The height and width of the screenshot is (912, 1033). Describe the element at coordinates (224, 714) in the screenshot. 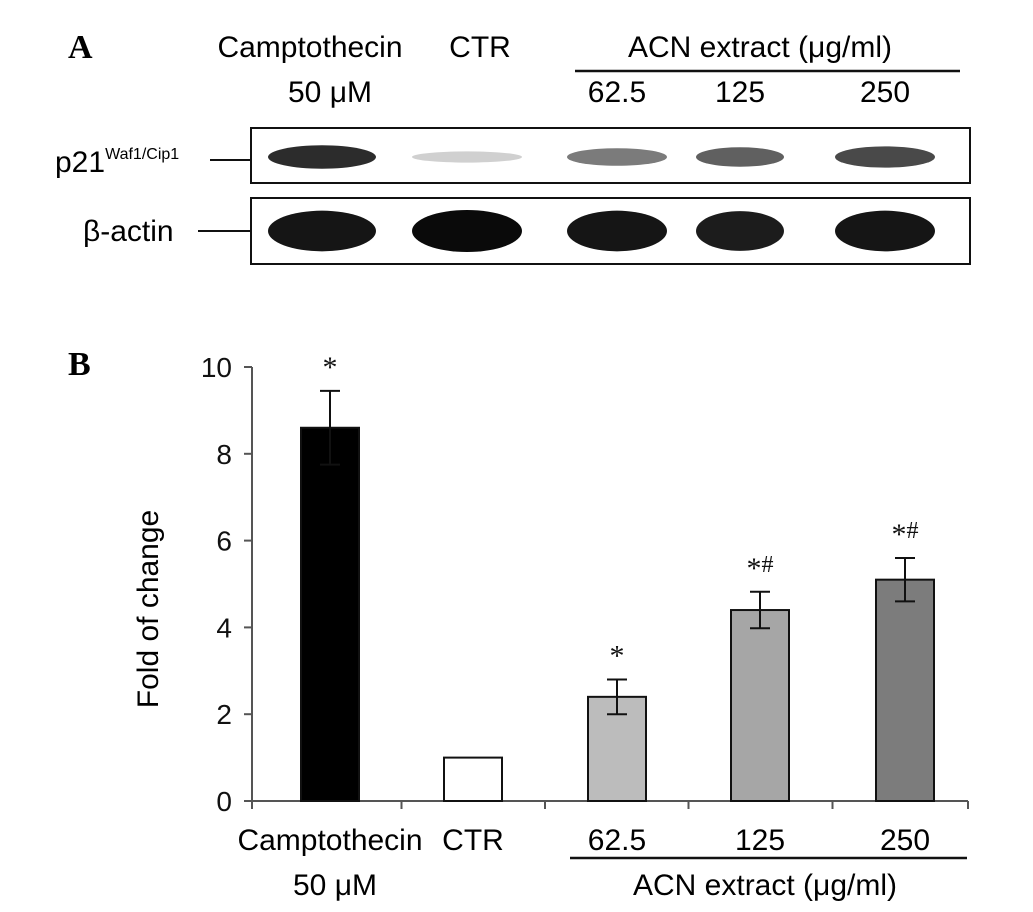

I see `y-tick-label: 2` at that location.